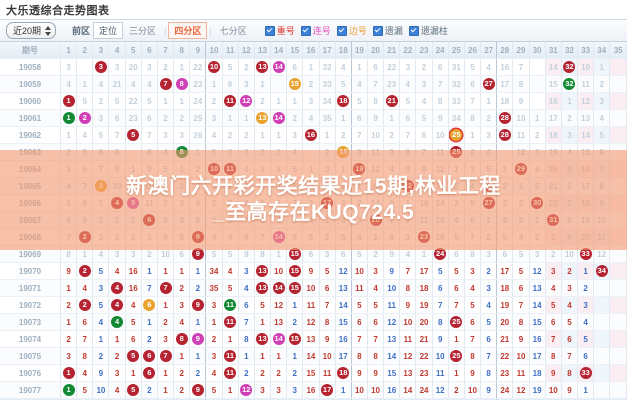 The image size is (627, 400). What do you see at coordinates (197, 305) in the screenshot?
I see `number-ball: 9` at bounding box center [197, 305].